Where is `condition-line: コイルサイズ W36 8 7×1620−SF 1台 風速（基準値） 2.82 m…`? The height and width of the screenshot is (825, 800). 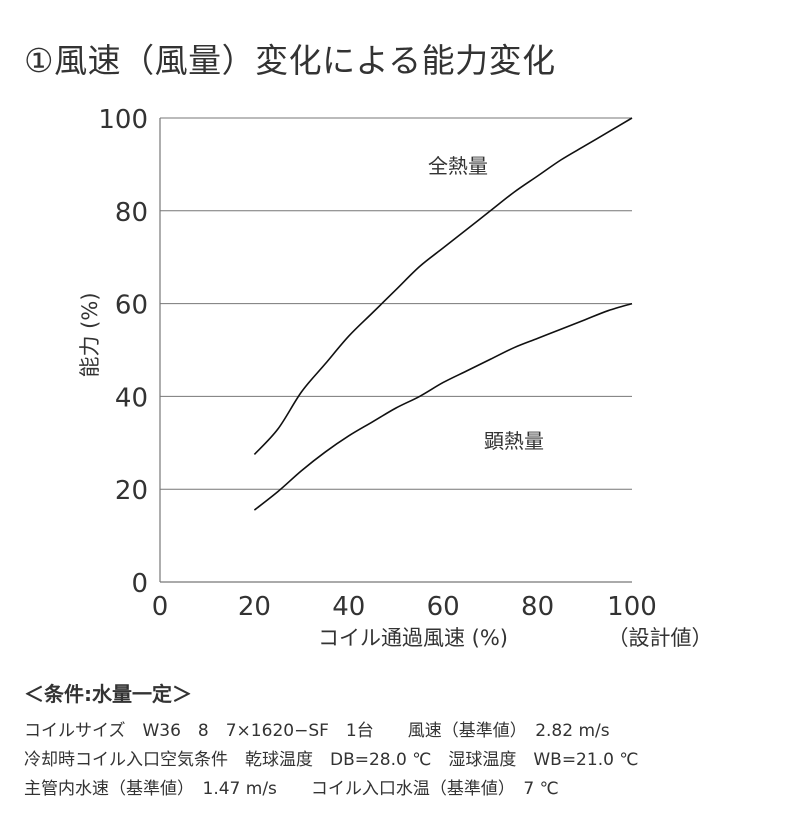 condition-line: コイルサイズ W36 8 7×1620−SF 1台 風速（基準値） 2.82 m… is located at coordinates (317, 731).